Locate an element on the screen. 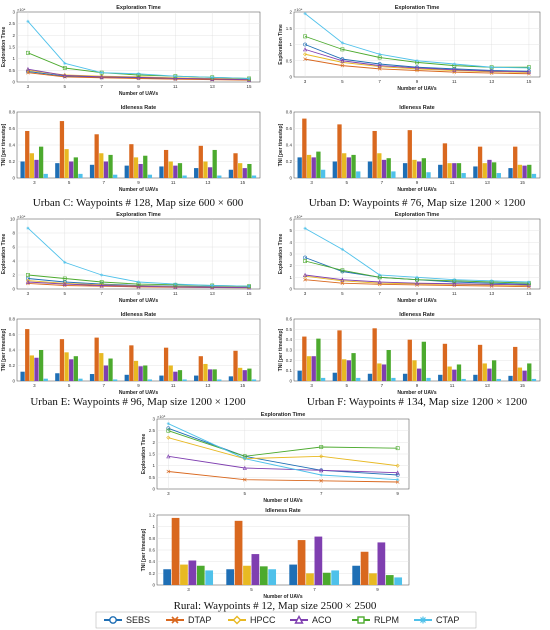  panel-title: Exploration Time is located at coordinates (138, 215).